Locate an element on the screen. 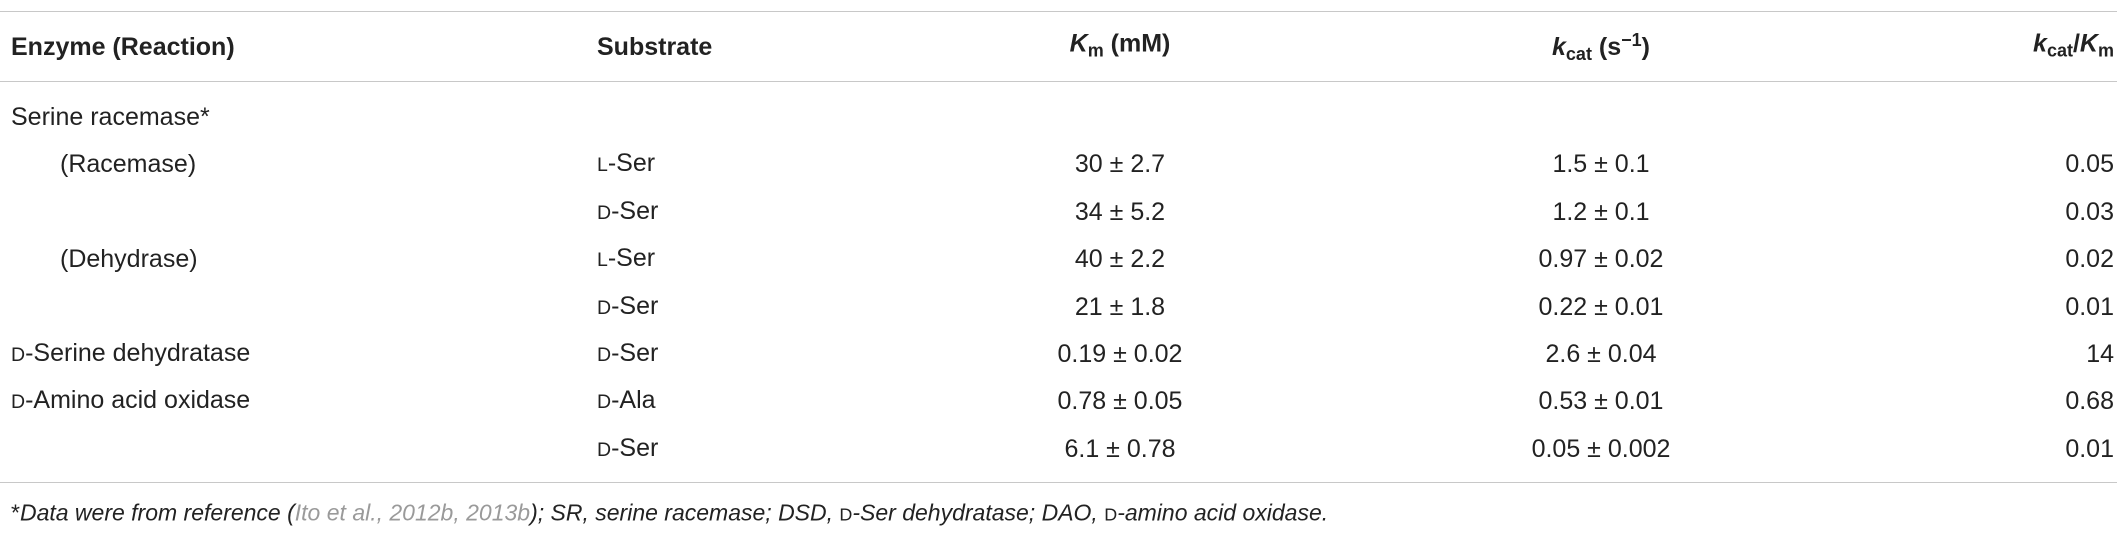 Image resolution: width=2128 pixels, height=539 pixels. value-cell: 14 is located at coordinates (2100, 354).